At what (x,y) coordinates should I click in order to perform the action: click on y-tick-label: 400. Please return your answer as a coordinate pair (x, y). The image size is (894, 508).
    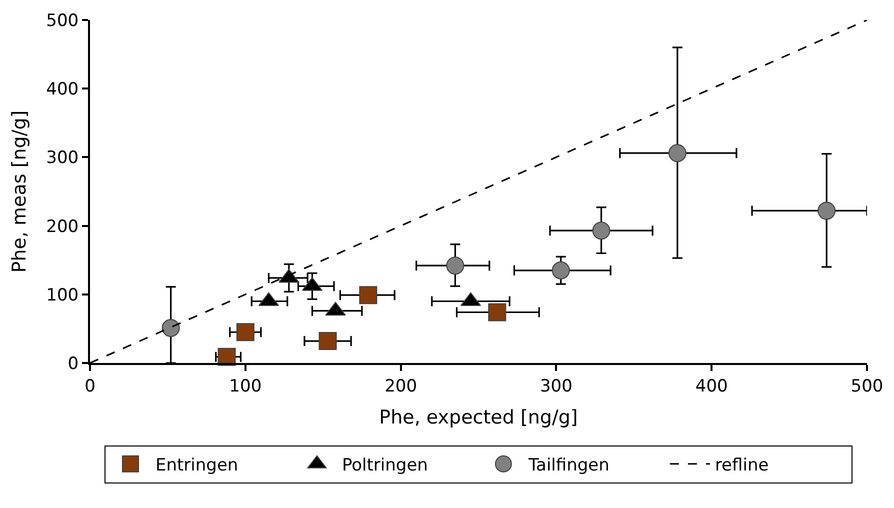
    Looking at the image, I should click on (62, 90).